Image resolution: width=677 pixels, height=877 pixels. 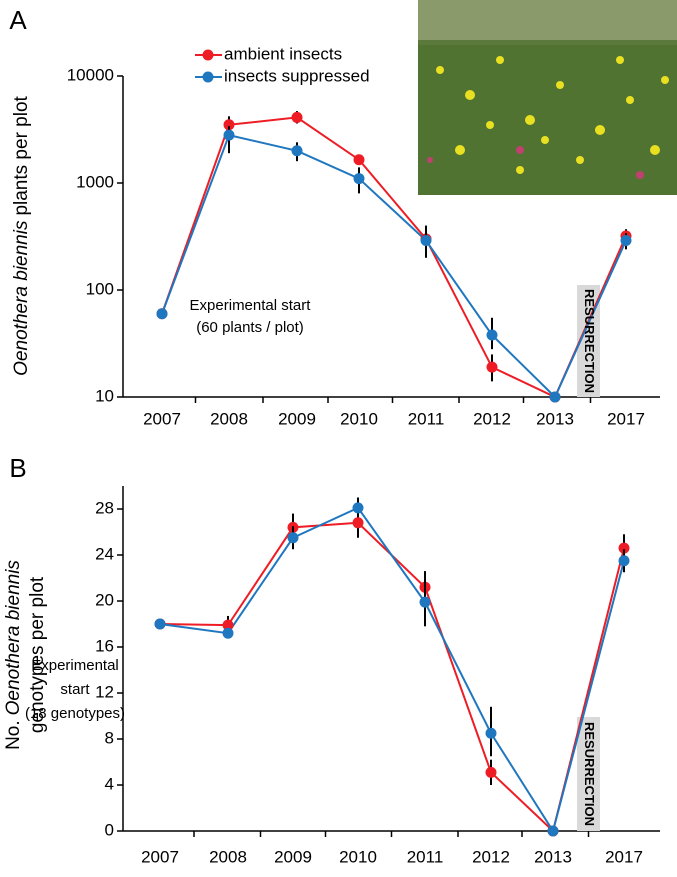 What do you see at coordinates (104, 599) in the screenshot?
I see `y-tick-label: 20` at bounding box center [104, 599].